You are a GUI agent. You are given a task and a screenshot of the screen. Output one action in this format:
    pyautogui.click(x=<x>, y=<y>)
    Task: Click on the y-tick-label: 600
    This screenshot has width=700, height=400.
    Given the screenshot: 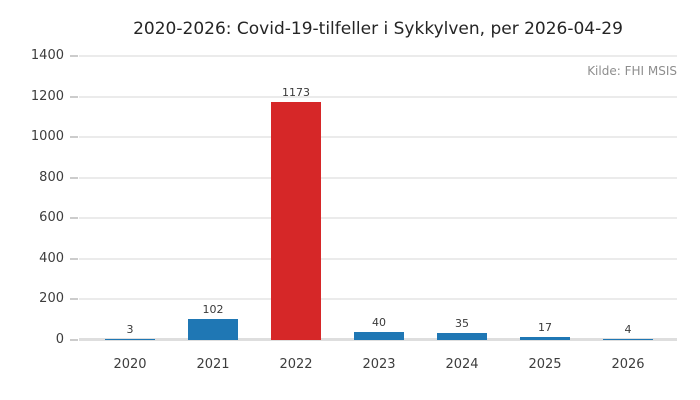 What is the action you would take?
    pyautogui.click(x=51, y=218)
    